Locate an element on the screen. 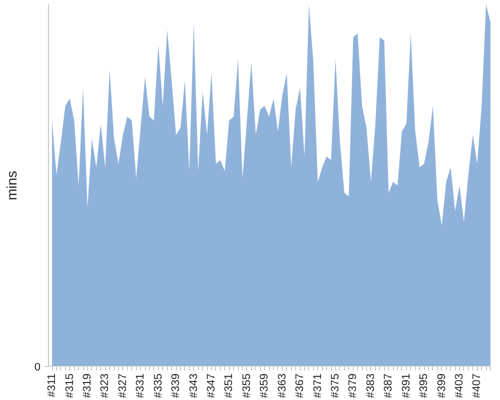 The height and width of the screenshot is (400, 500). x-tick-label: #355 is located at coordinates (246, 385).